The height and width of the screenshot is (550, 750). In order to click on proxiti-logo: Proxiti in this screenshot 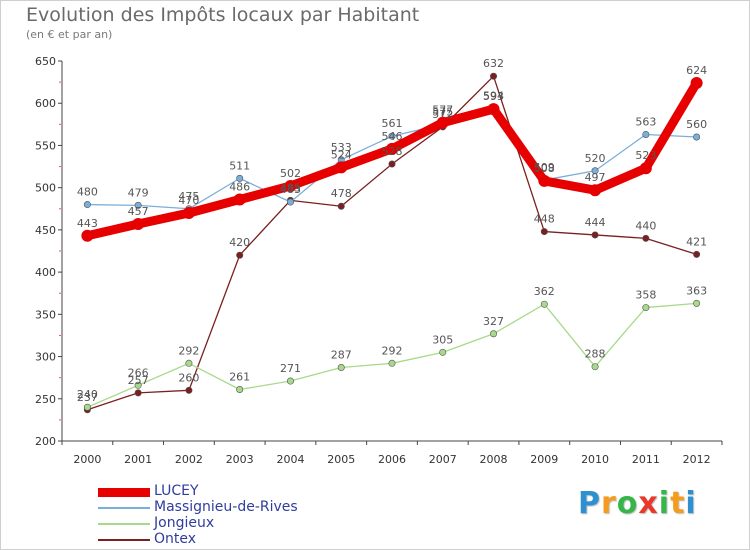, I will do `click(637, 503)`.